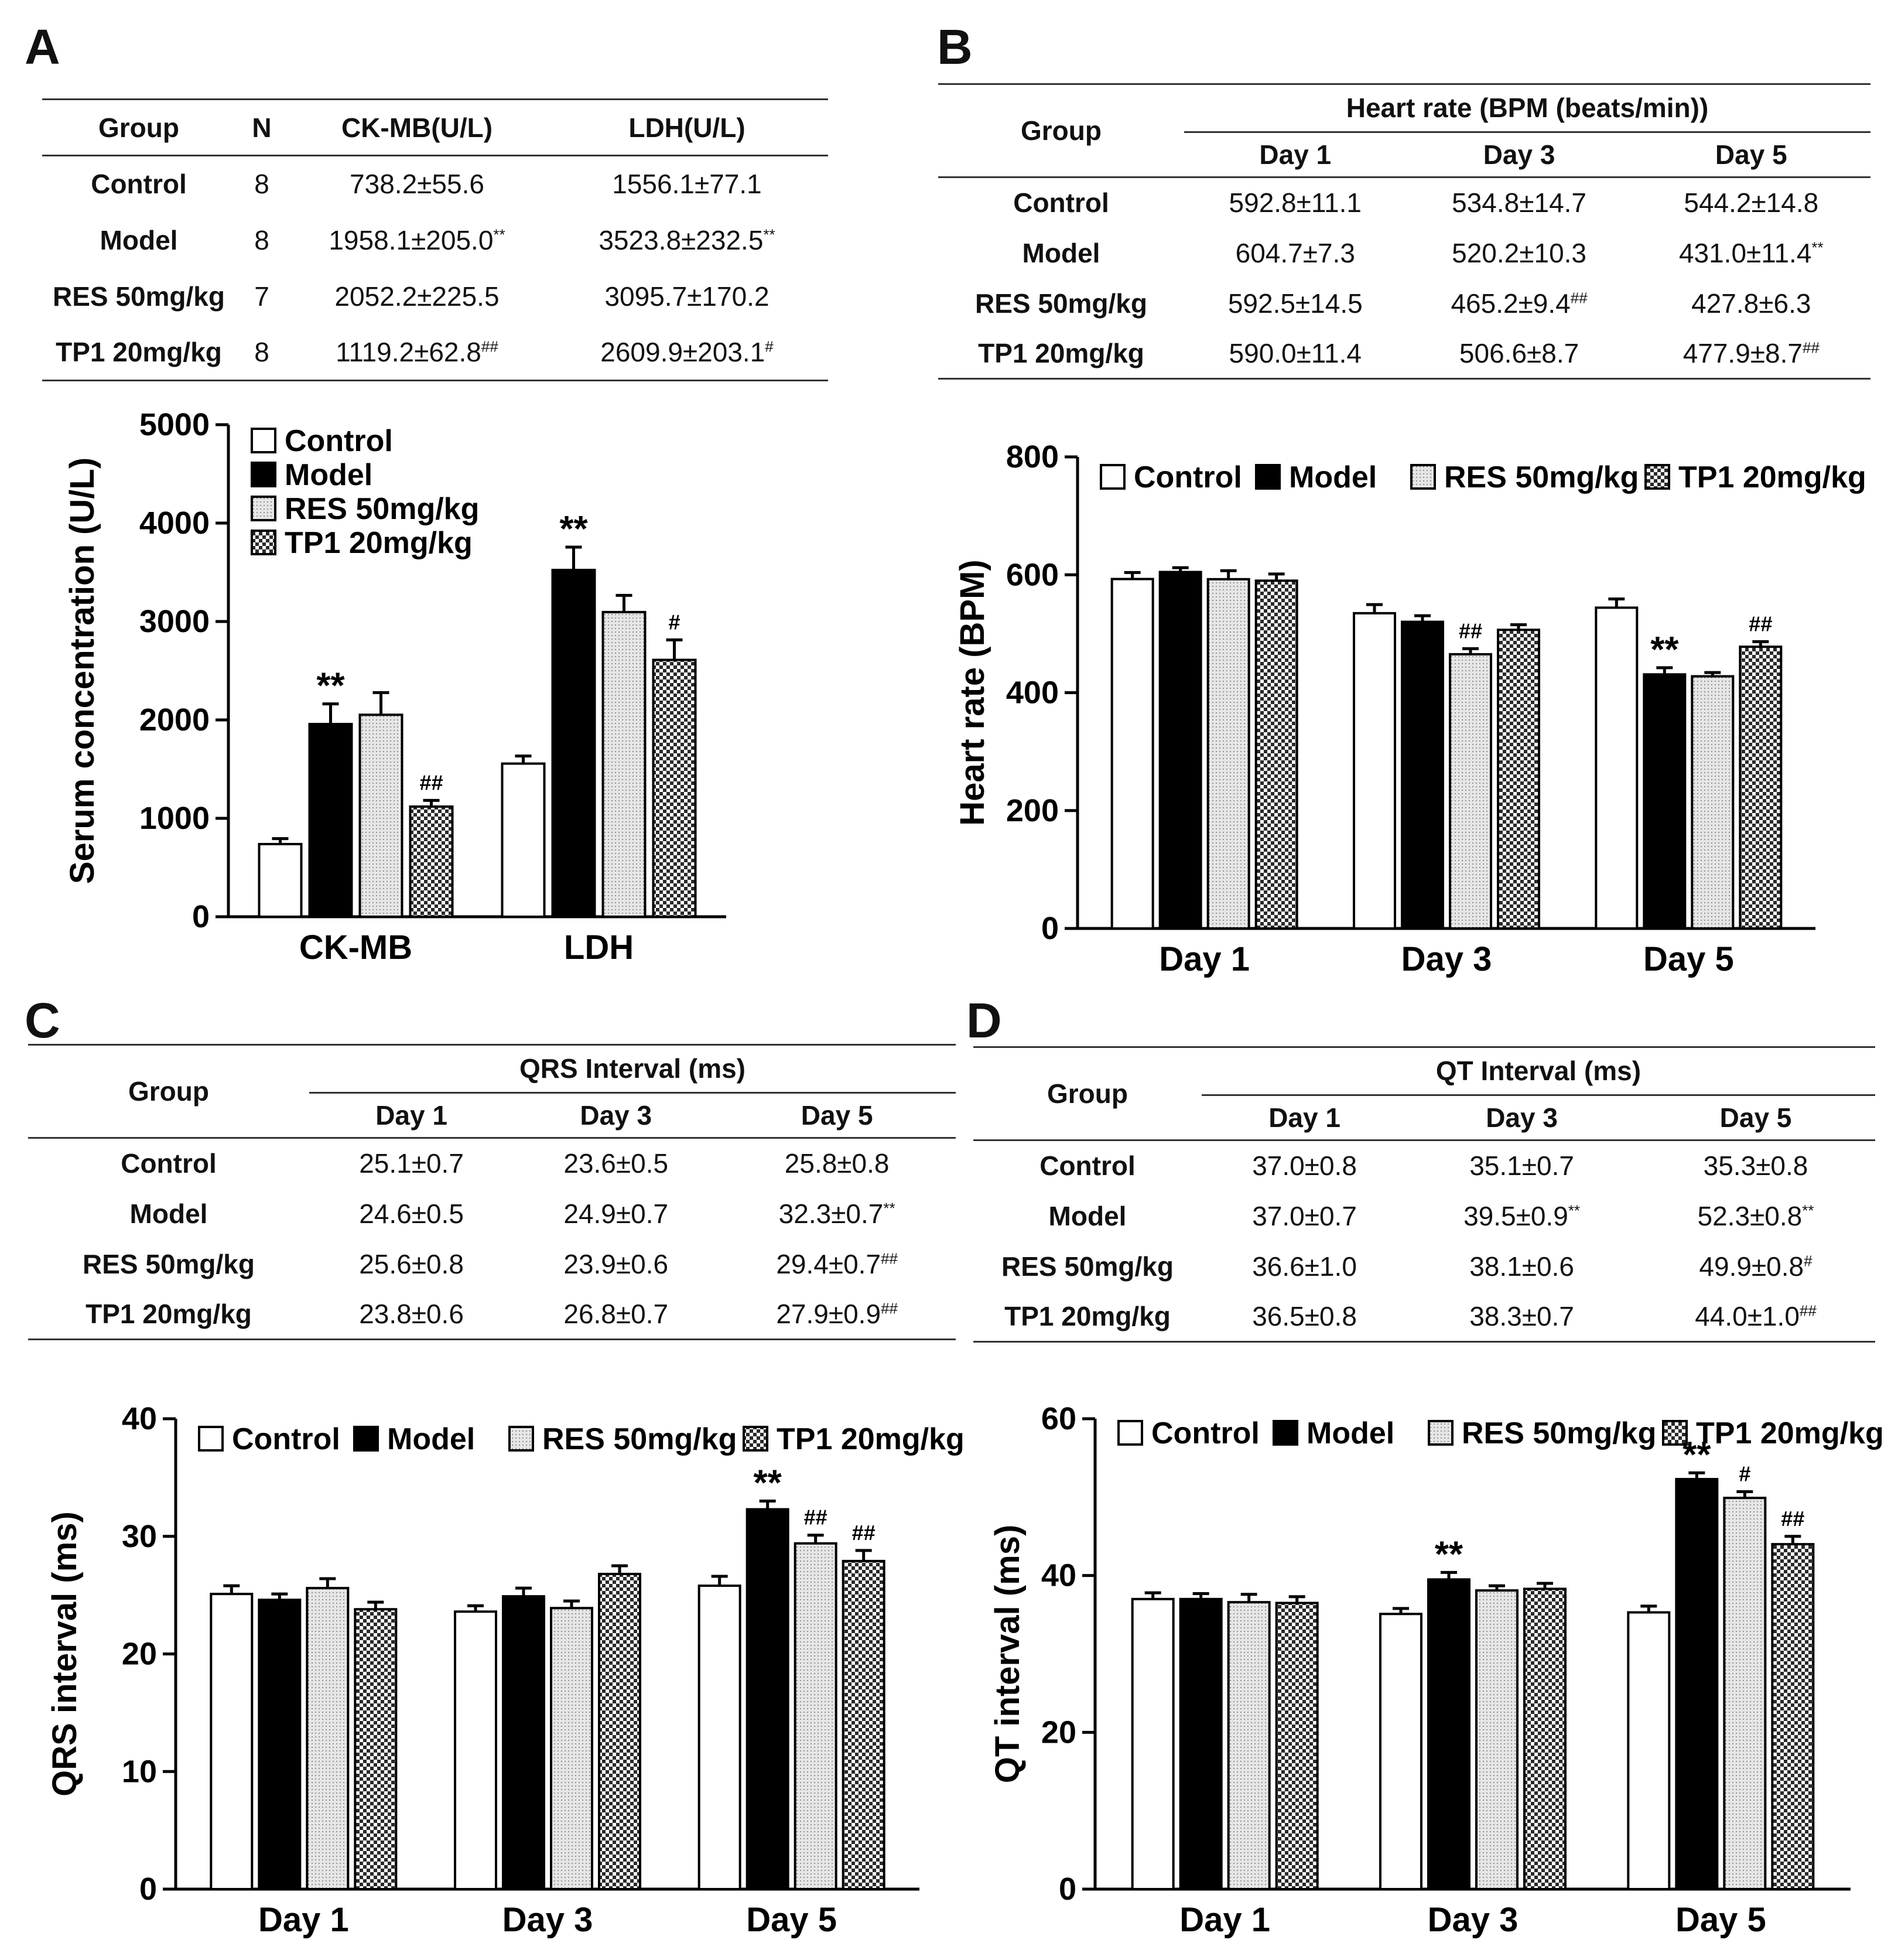 This screenshot has height=1960, width=1898. I want to click on value-text: 590.0±11.4, so click(1295, 352).